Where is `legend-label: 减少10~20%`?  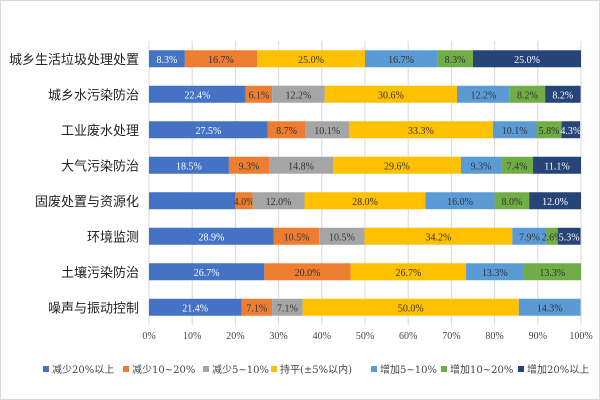
legend-label: 减少10~20% is located at coordinates (163, 370).